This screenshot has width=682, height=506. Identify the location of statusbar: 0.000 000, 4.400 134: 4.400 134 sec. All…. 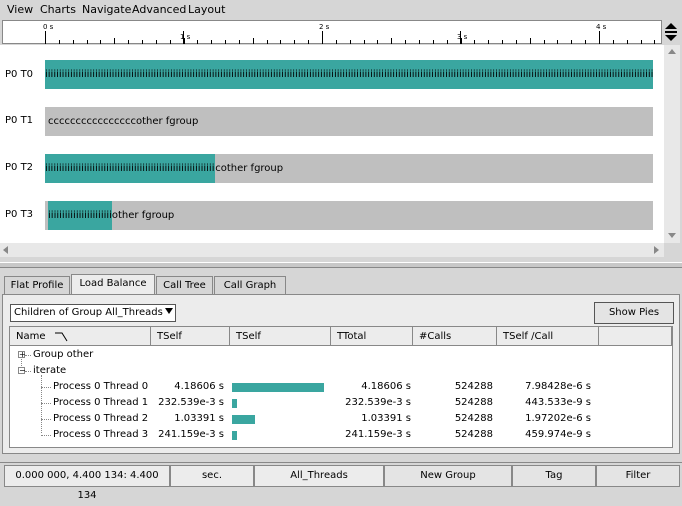
(341, 481).